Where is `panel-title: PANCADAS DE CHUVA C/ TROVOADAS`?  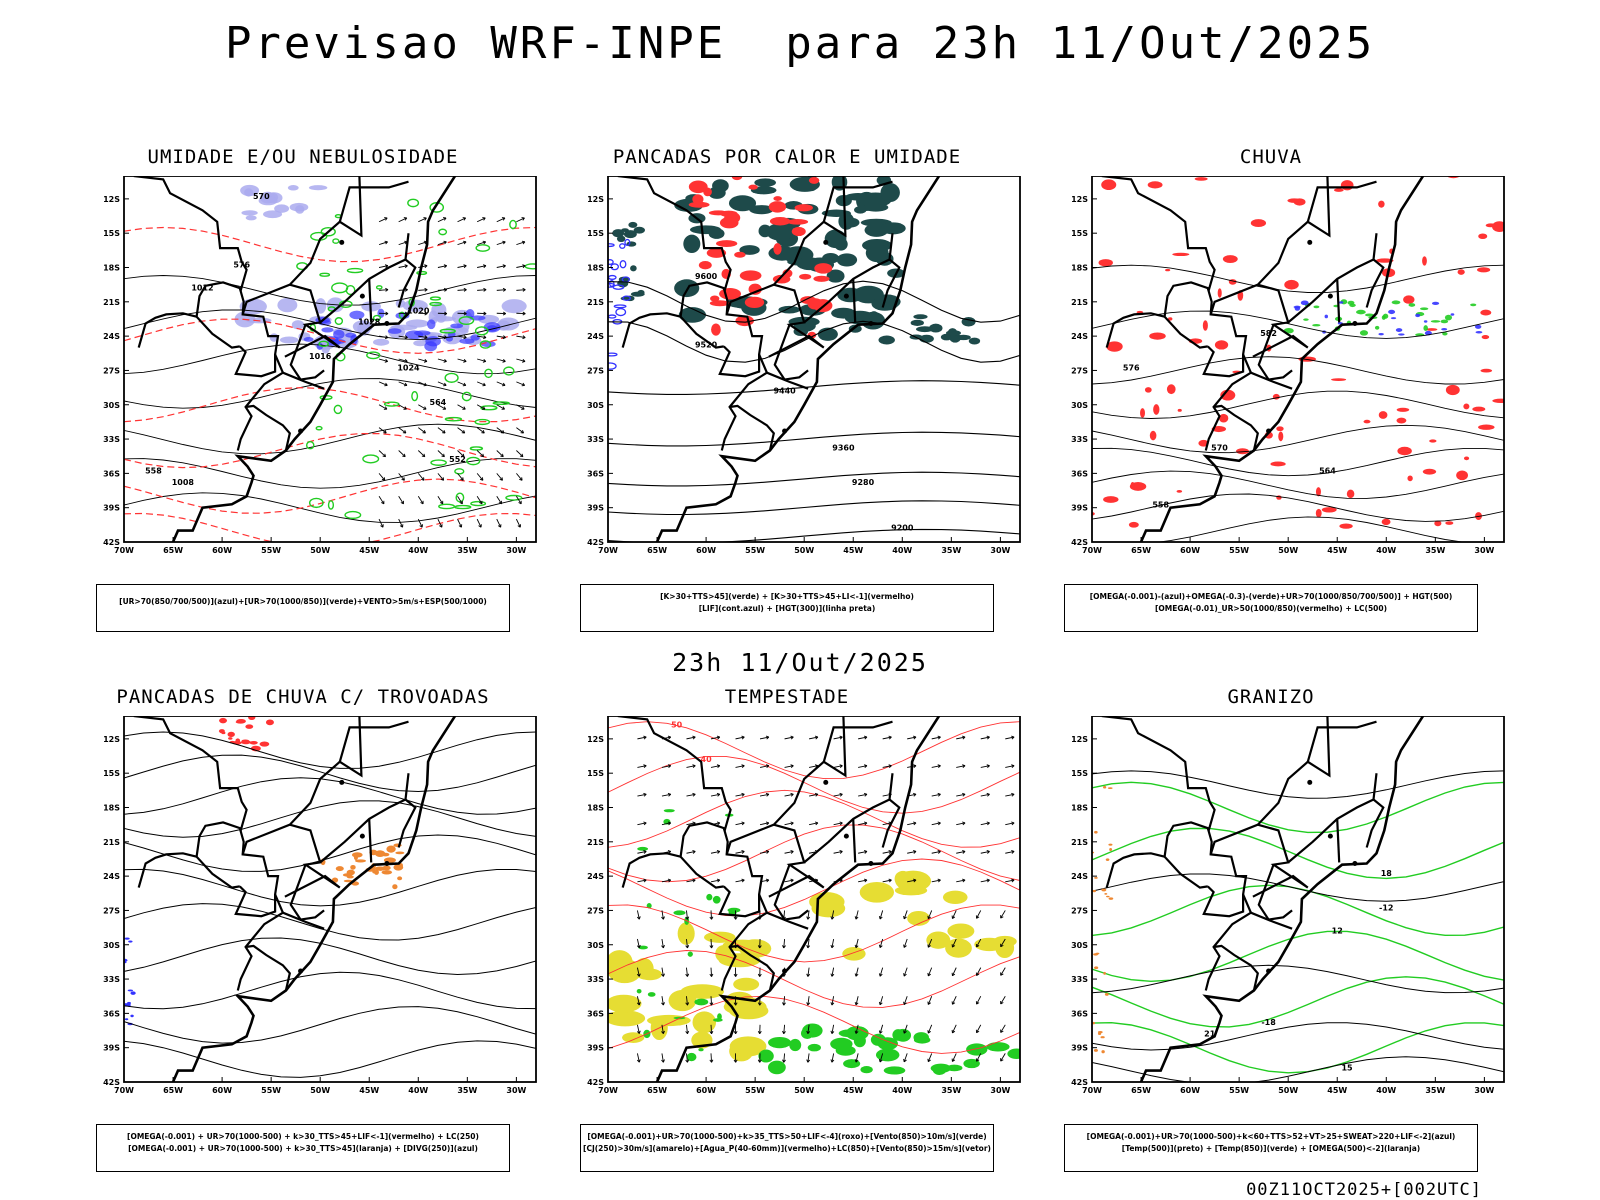 panel-title: PANCADAS DE CHUVA C/ TROVOADAS is located at coordinates (303, 697).